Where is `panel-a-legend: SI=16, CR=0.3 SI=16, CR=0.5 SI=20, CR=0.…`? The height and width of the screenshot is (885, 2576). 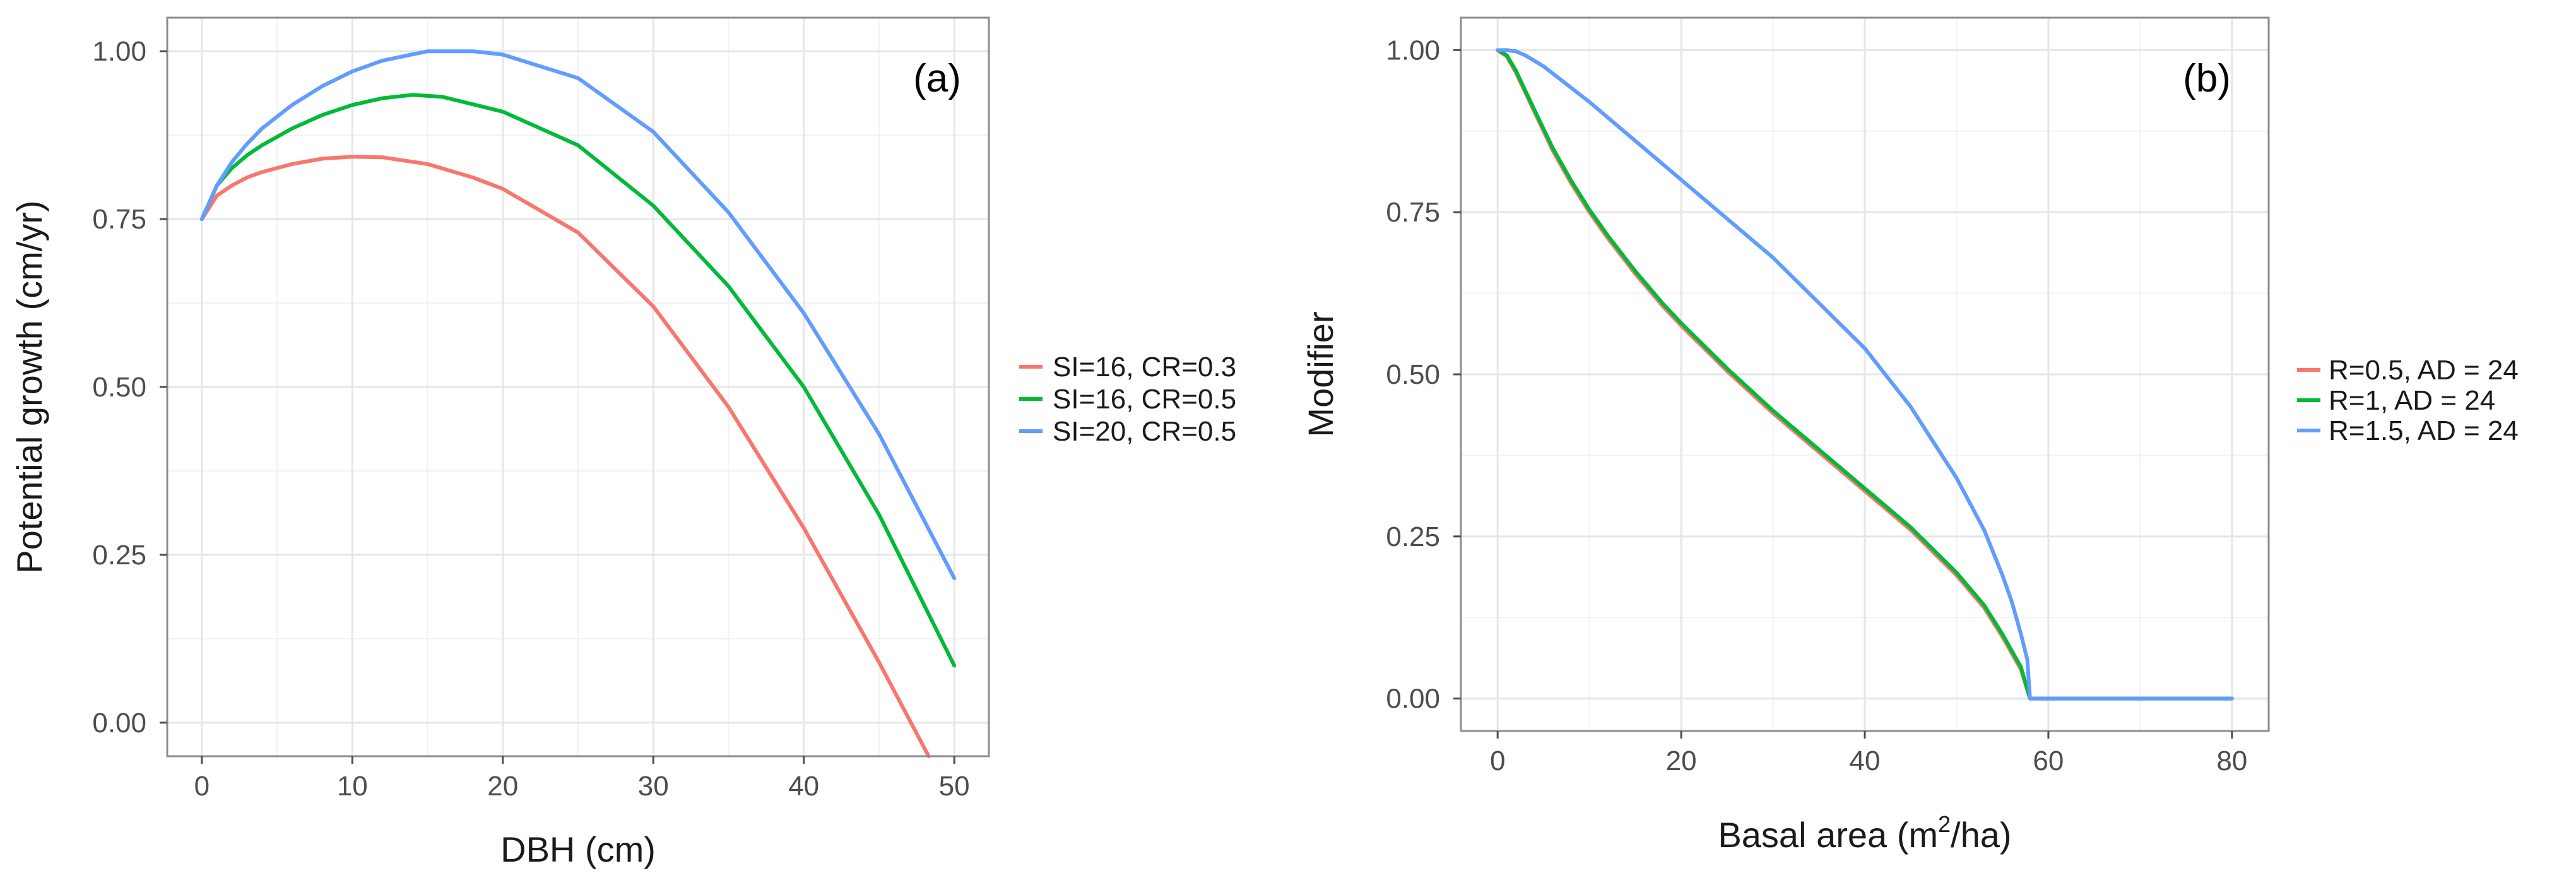 panel-a-legend: SI=16, CR=0.3 SI=16, CR=0.5 SI=20, CR=0.… is located at coordinates (1128, 399).